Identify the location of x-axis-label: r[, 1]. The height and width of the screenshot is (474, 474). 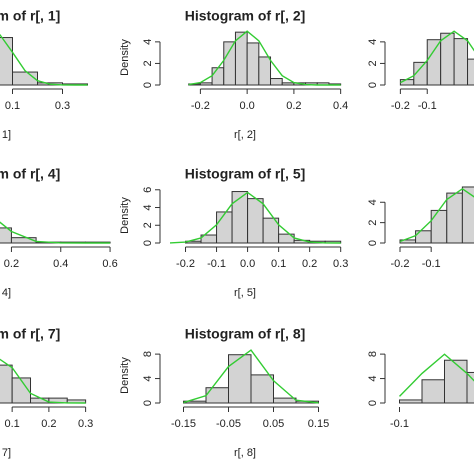
(5, 135).